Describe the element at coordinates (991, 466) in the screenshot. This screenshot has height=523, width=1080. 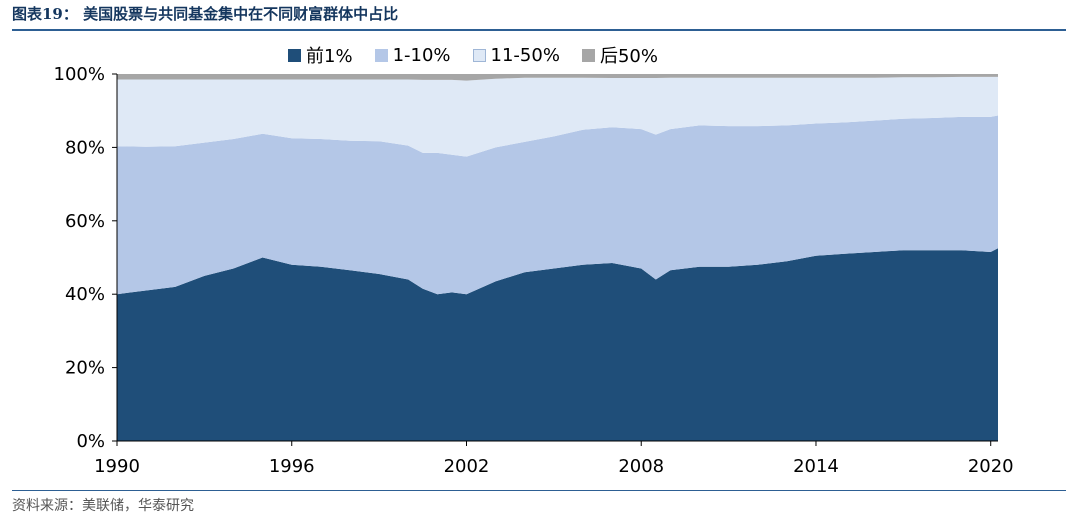
I see `x-tick-label: 2020` at that location.